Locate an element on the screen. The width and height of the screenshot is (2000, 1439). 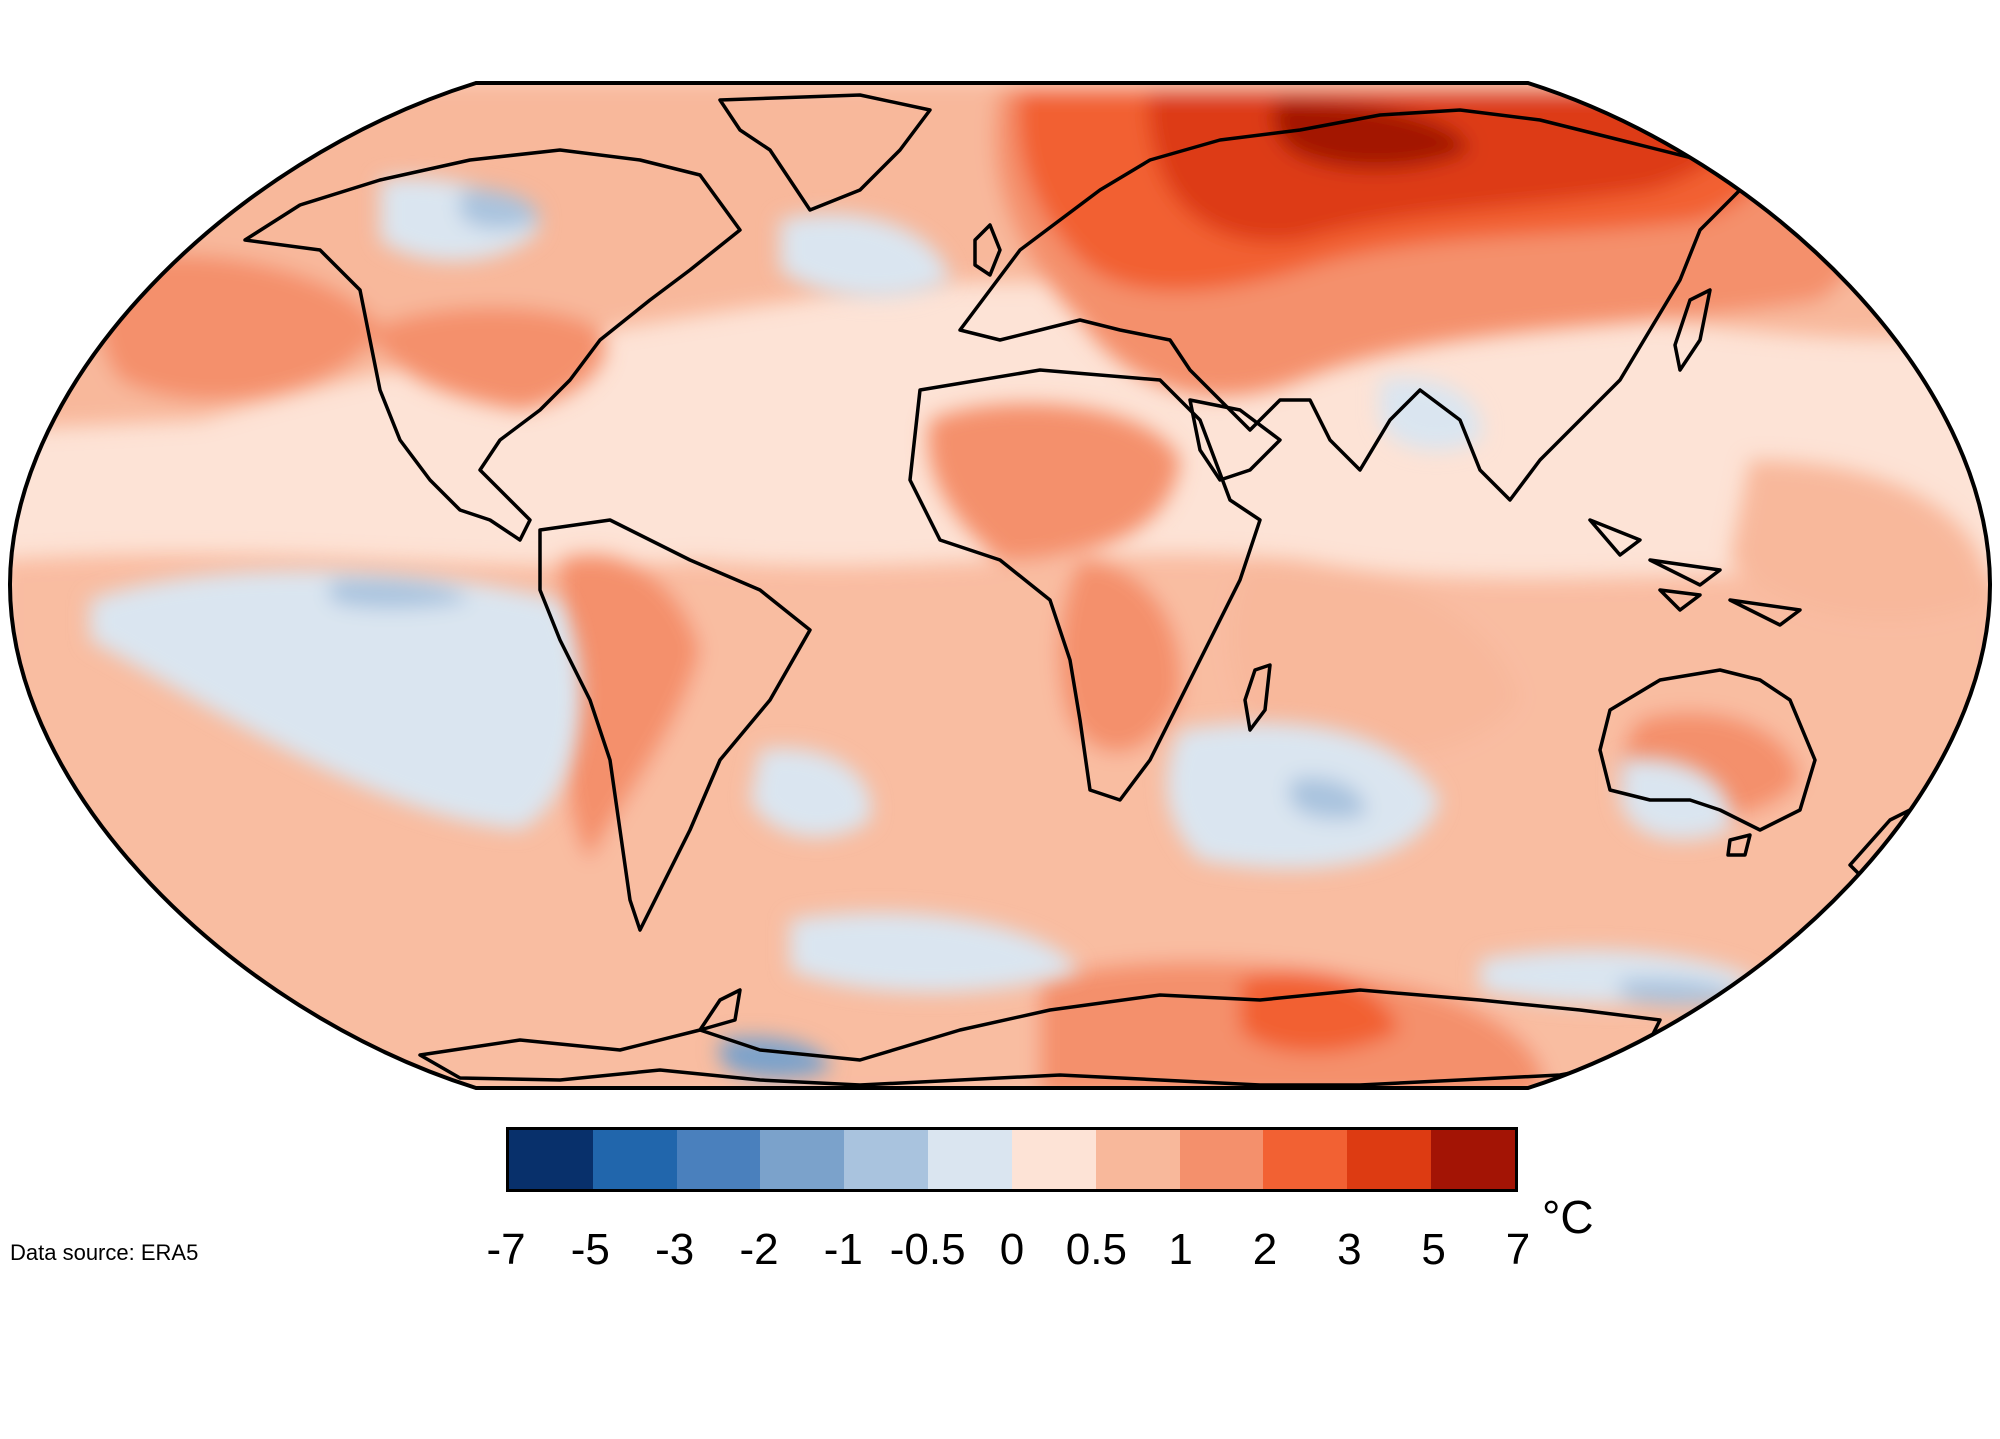
colorbar-tick-label: 7 is located at coordinates (1518, 1249).